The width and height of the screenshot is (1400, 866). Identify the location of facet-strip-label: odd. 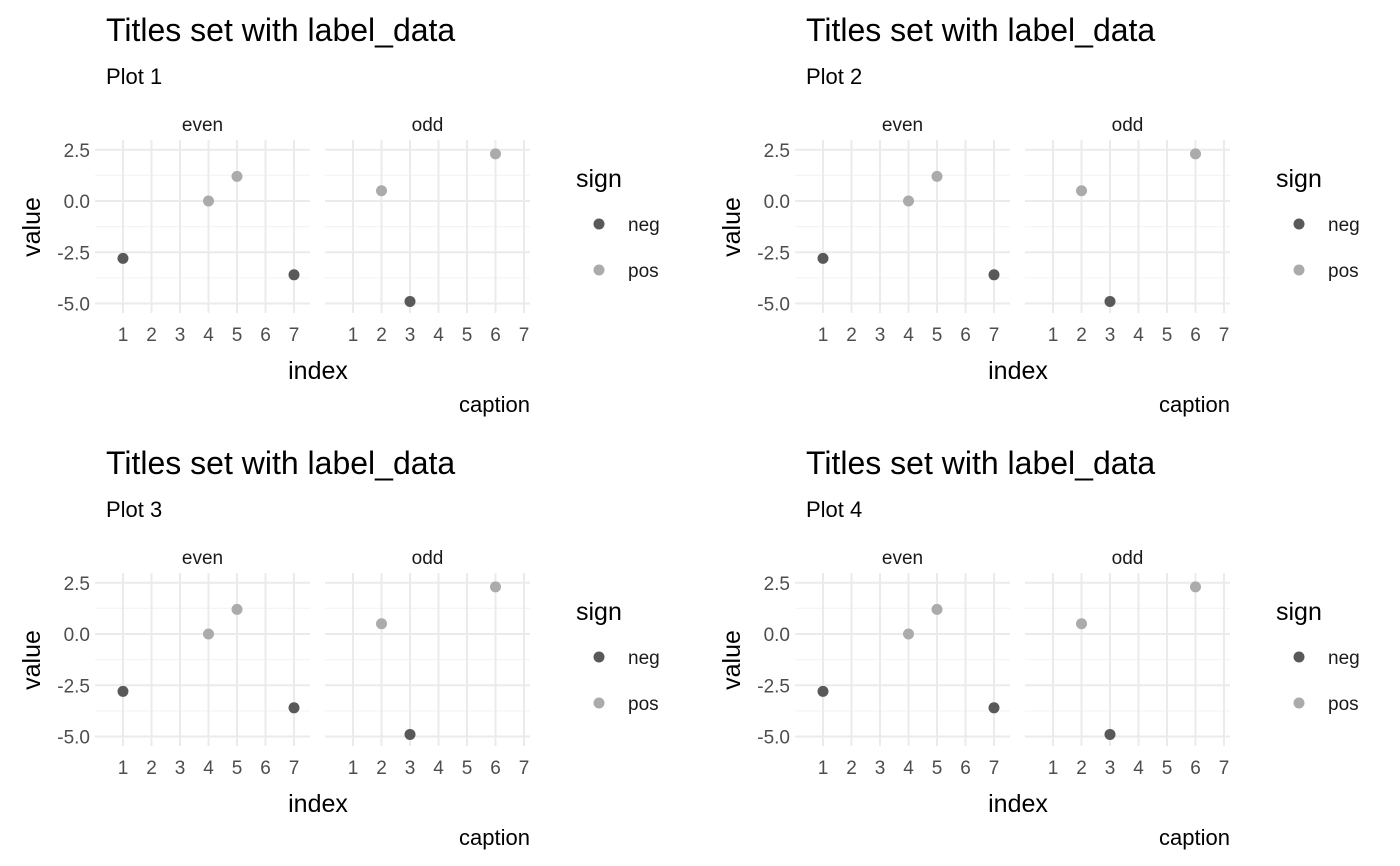
(428, 125).